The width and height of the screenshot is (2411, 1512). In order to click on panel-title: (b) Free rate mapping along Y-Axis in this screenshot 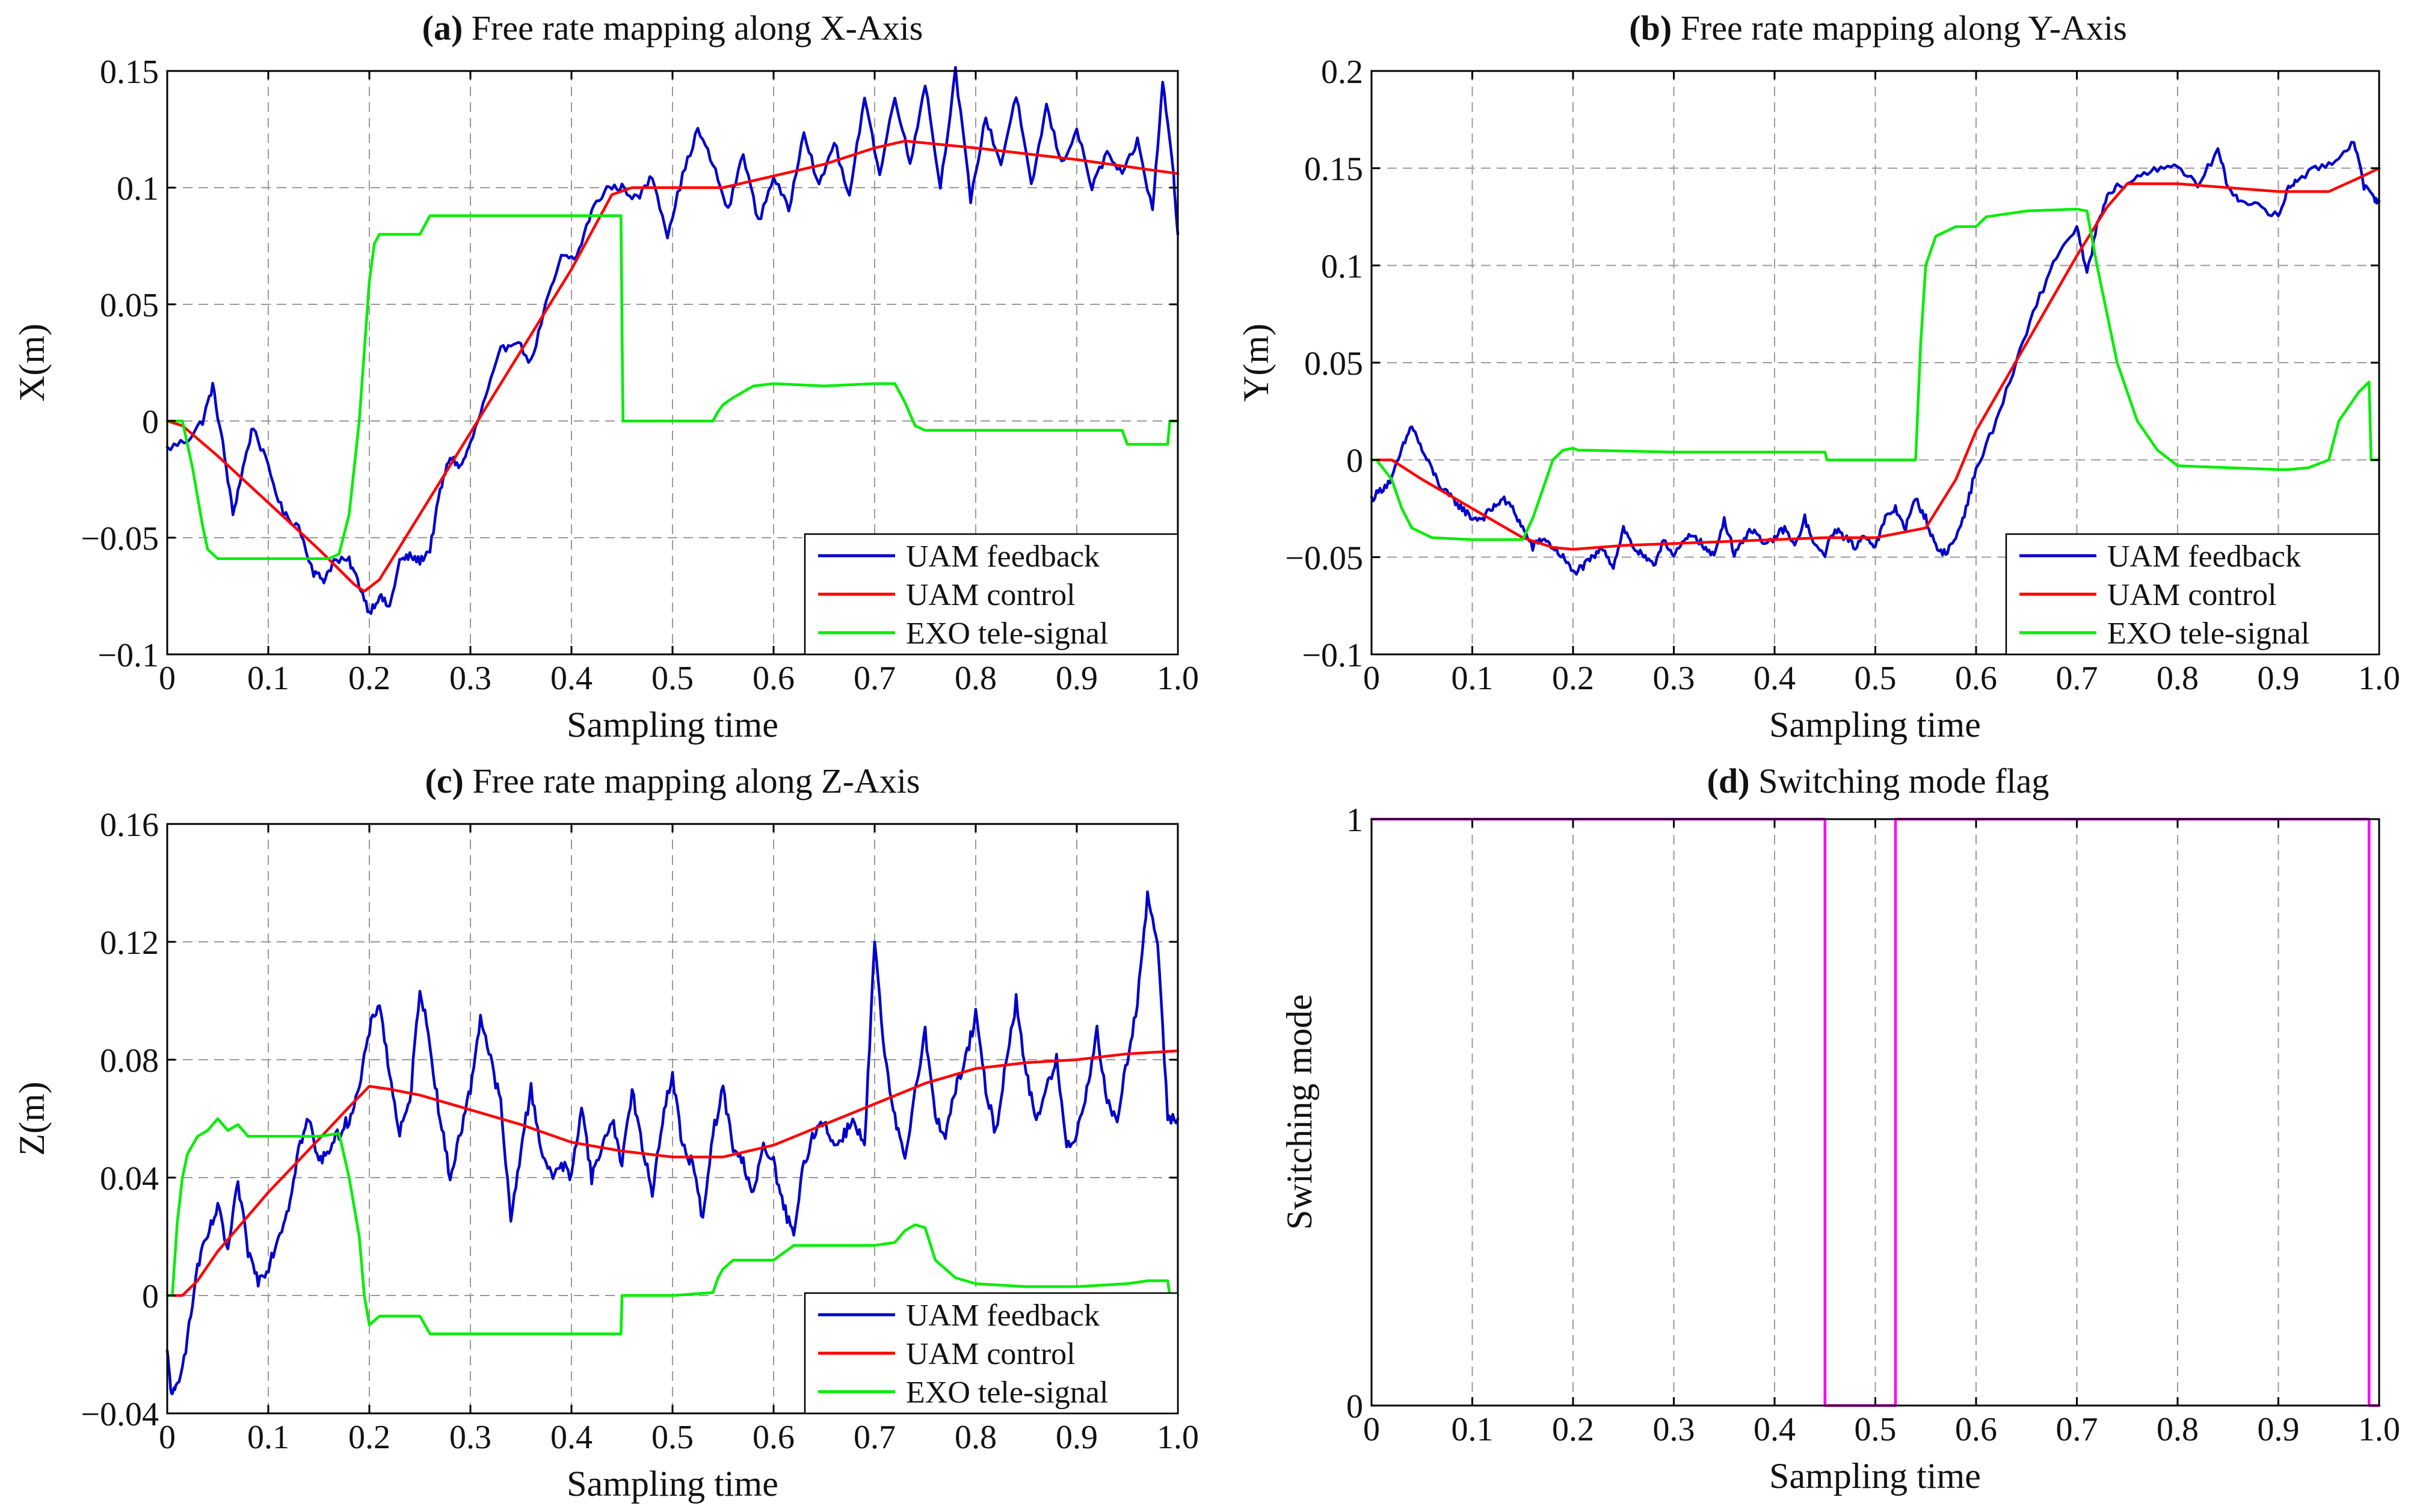, I will do `click(1877, 28)`.